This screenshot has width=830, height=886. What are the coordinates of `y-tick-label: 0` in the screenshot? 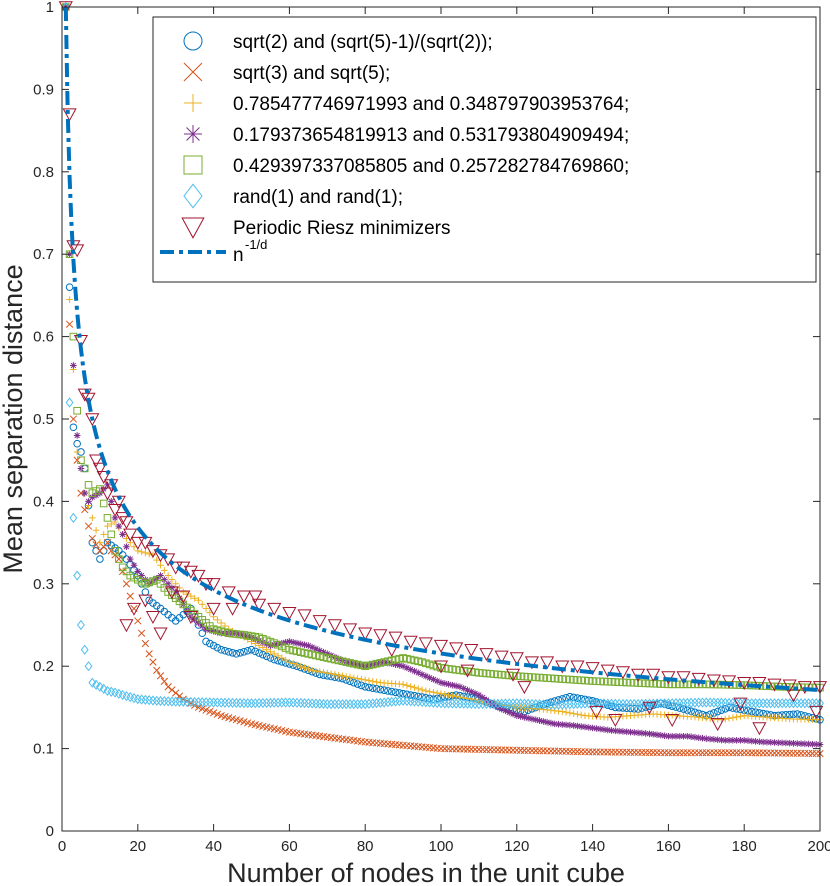 It's located at (50, 831).